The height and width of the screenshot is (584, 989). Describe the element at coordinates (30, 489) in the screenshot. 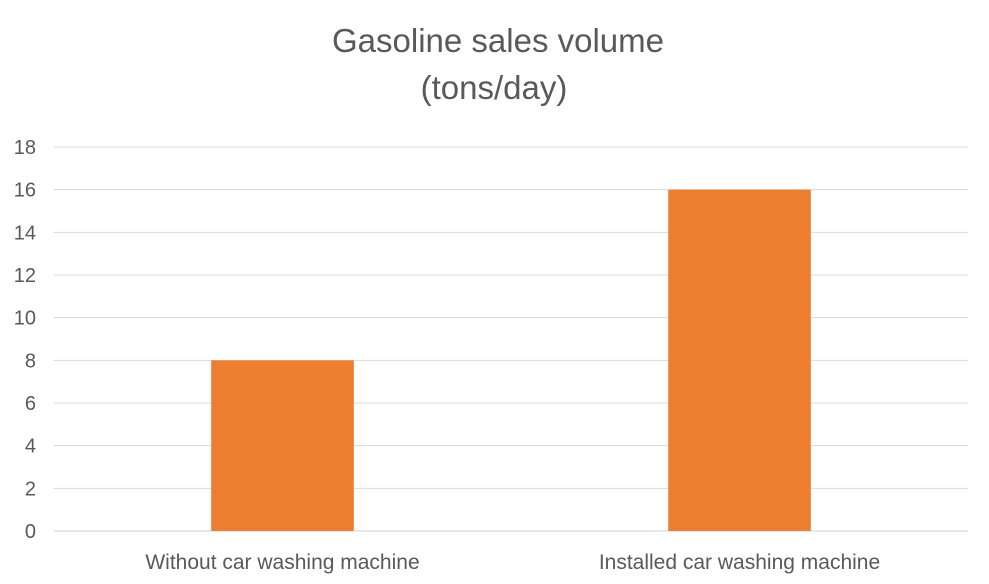

I see `y-tick-label: 2` at that location.